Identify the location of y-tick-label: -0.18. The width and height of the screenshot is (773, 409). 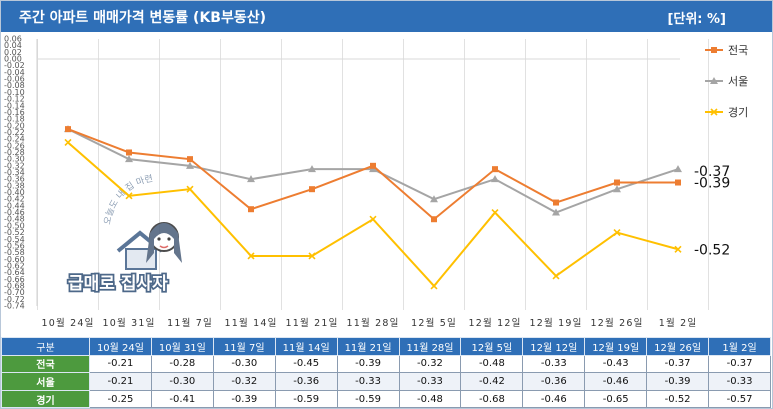
(14, 119).